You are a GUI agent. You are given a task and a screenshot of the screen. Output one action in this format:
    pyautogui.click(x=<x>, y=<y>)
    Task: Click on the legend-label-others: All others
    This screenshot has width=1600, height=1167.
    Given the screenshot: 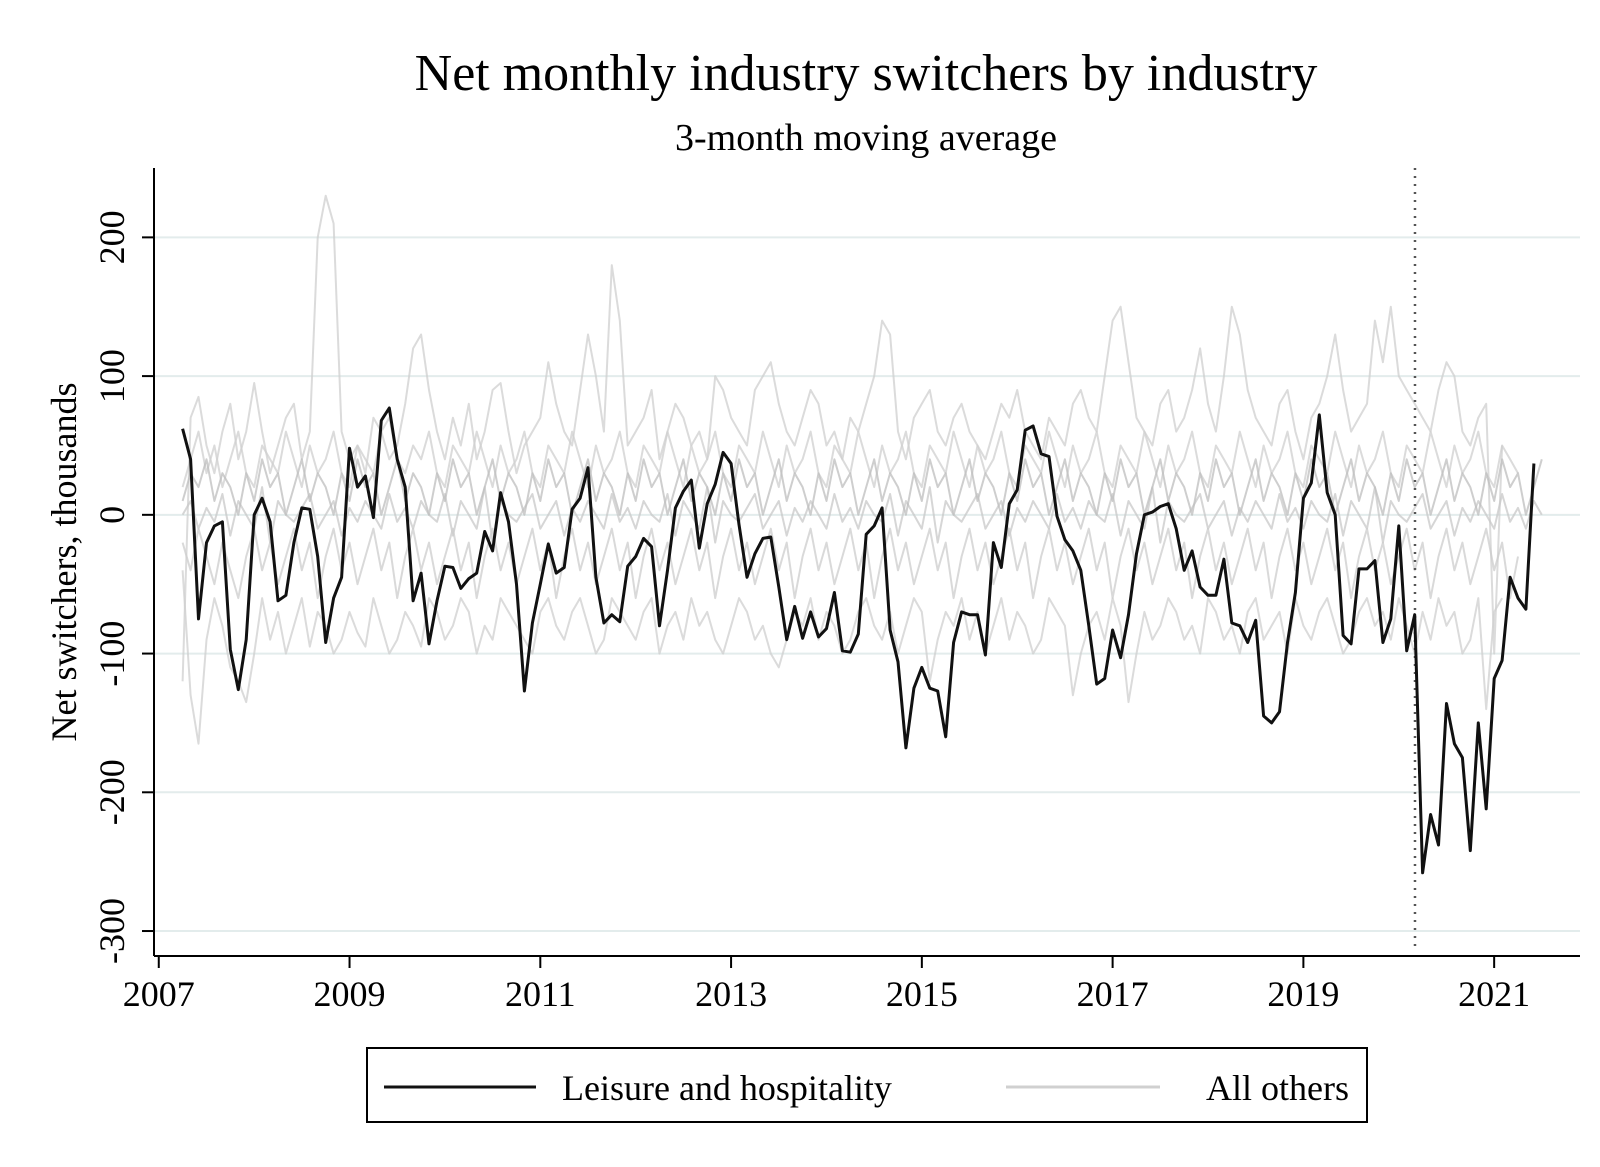 What is the action you would take?
    pyautogui.click(x=1277, y=1088)
    